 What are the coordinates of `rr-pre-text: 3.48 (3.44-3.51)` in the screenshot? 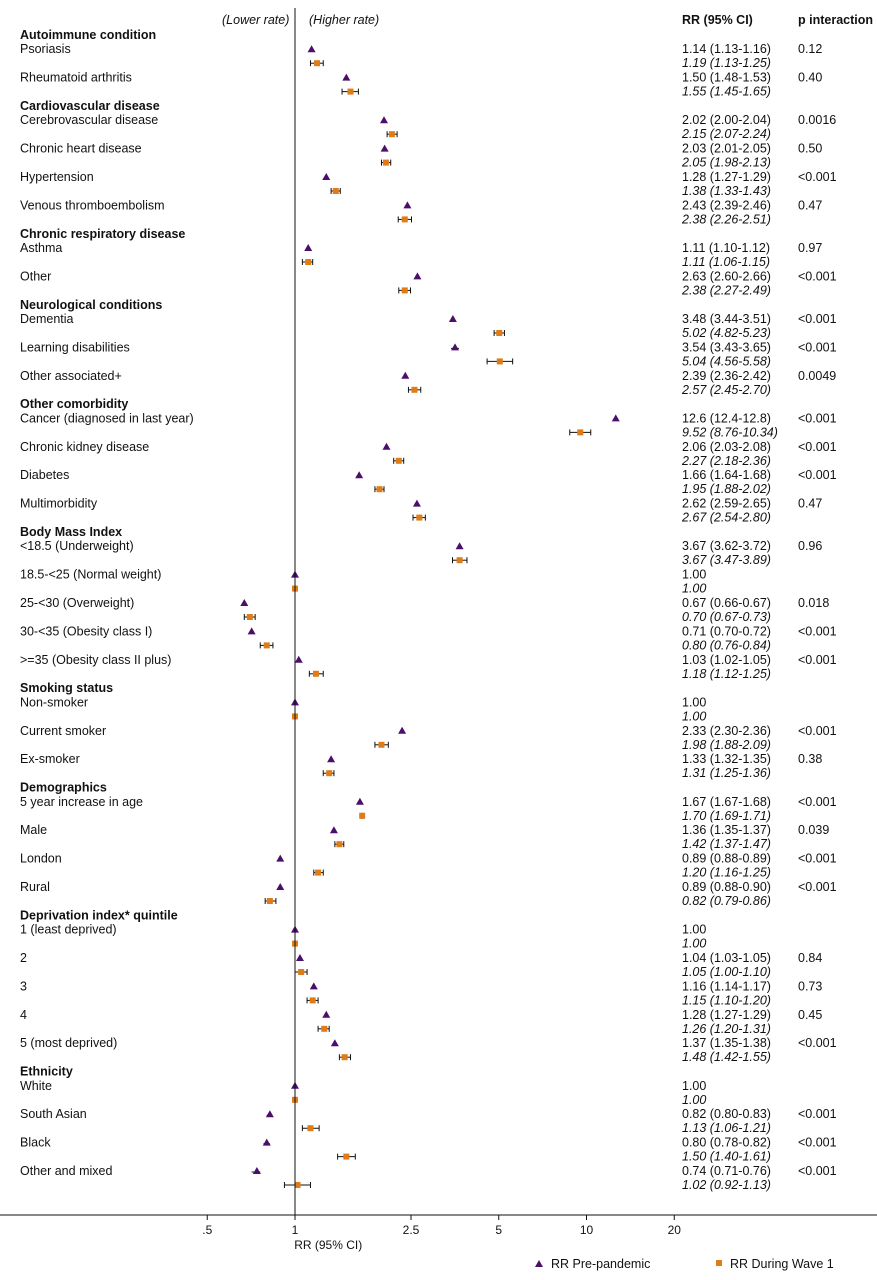 It's located at (726, 319).